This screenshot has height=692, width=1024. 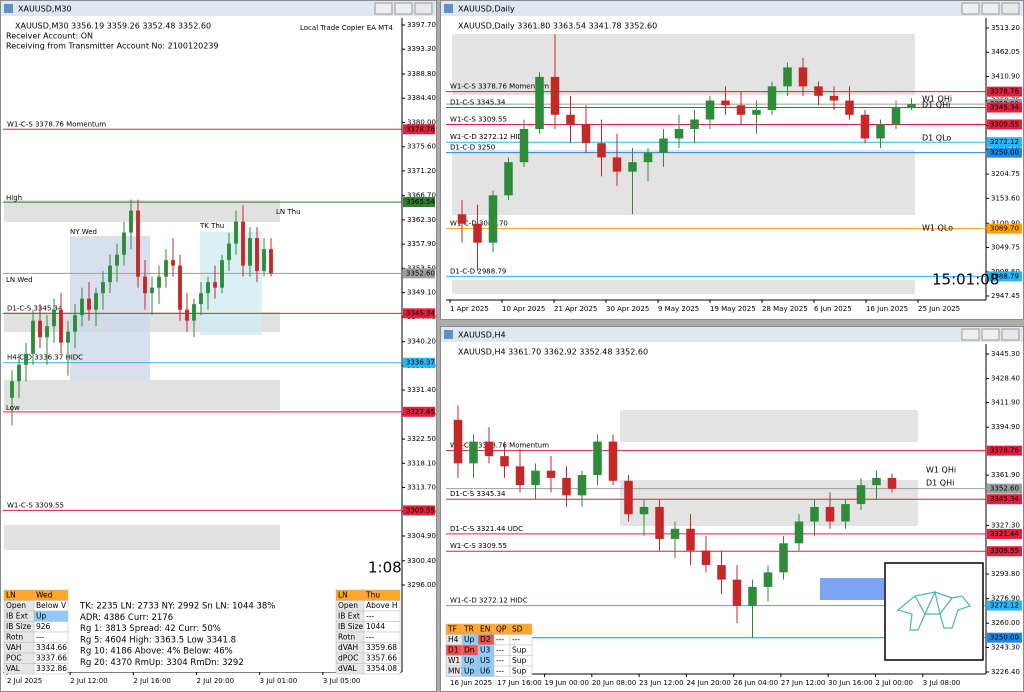 What do you see at coordinates (89, 681) in the screenshot?
I see `x-tick-label: 2 Jul 12:00` at bounding box center [89, 681].